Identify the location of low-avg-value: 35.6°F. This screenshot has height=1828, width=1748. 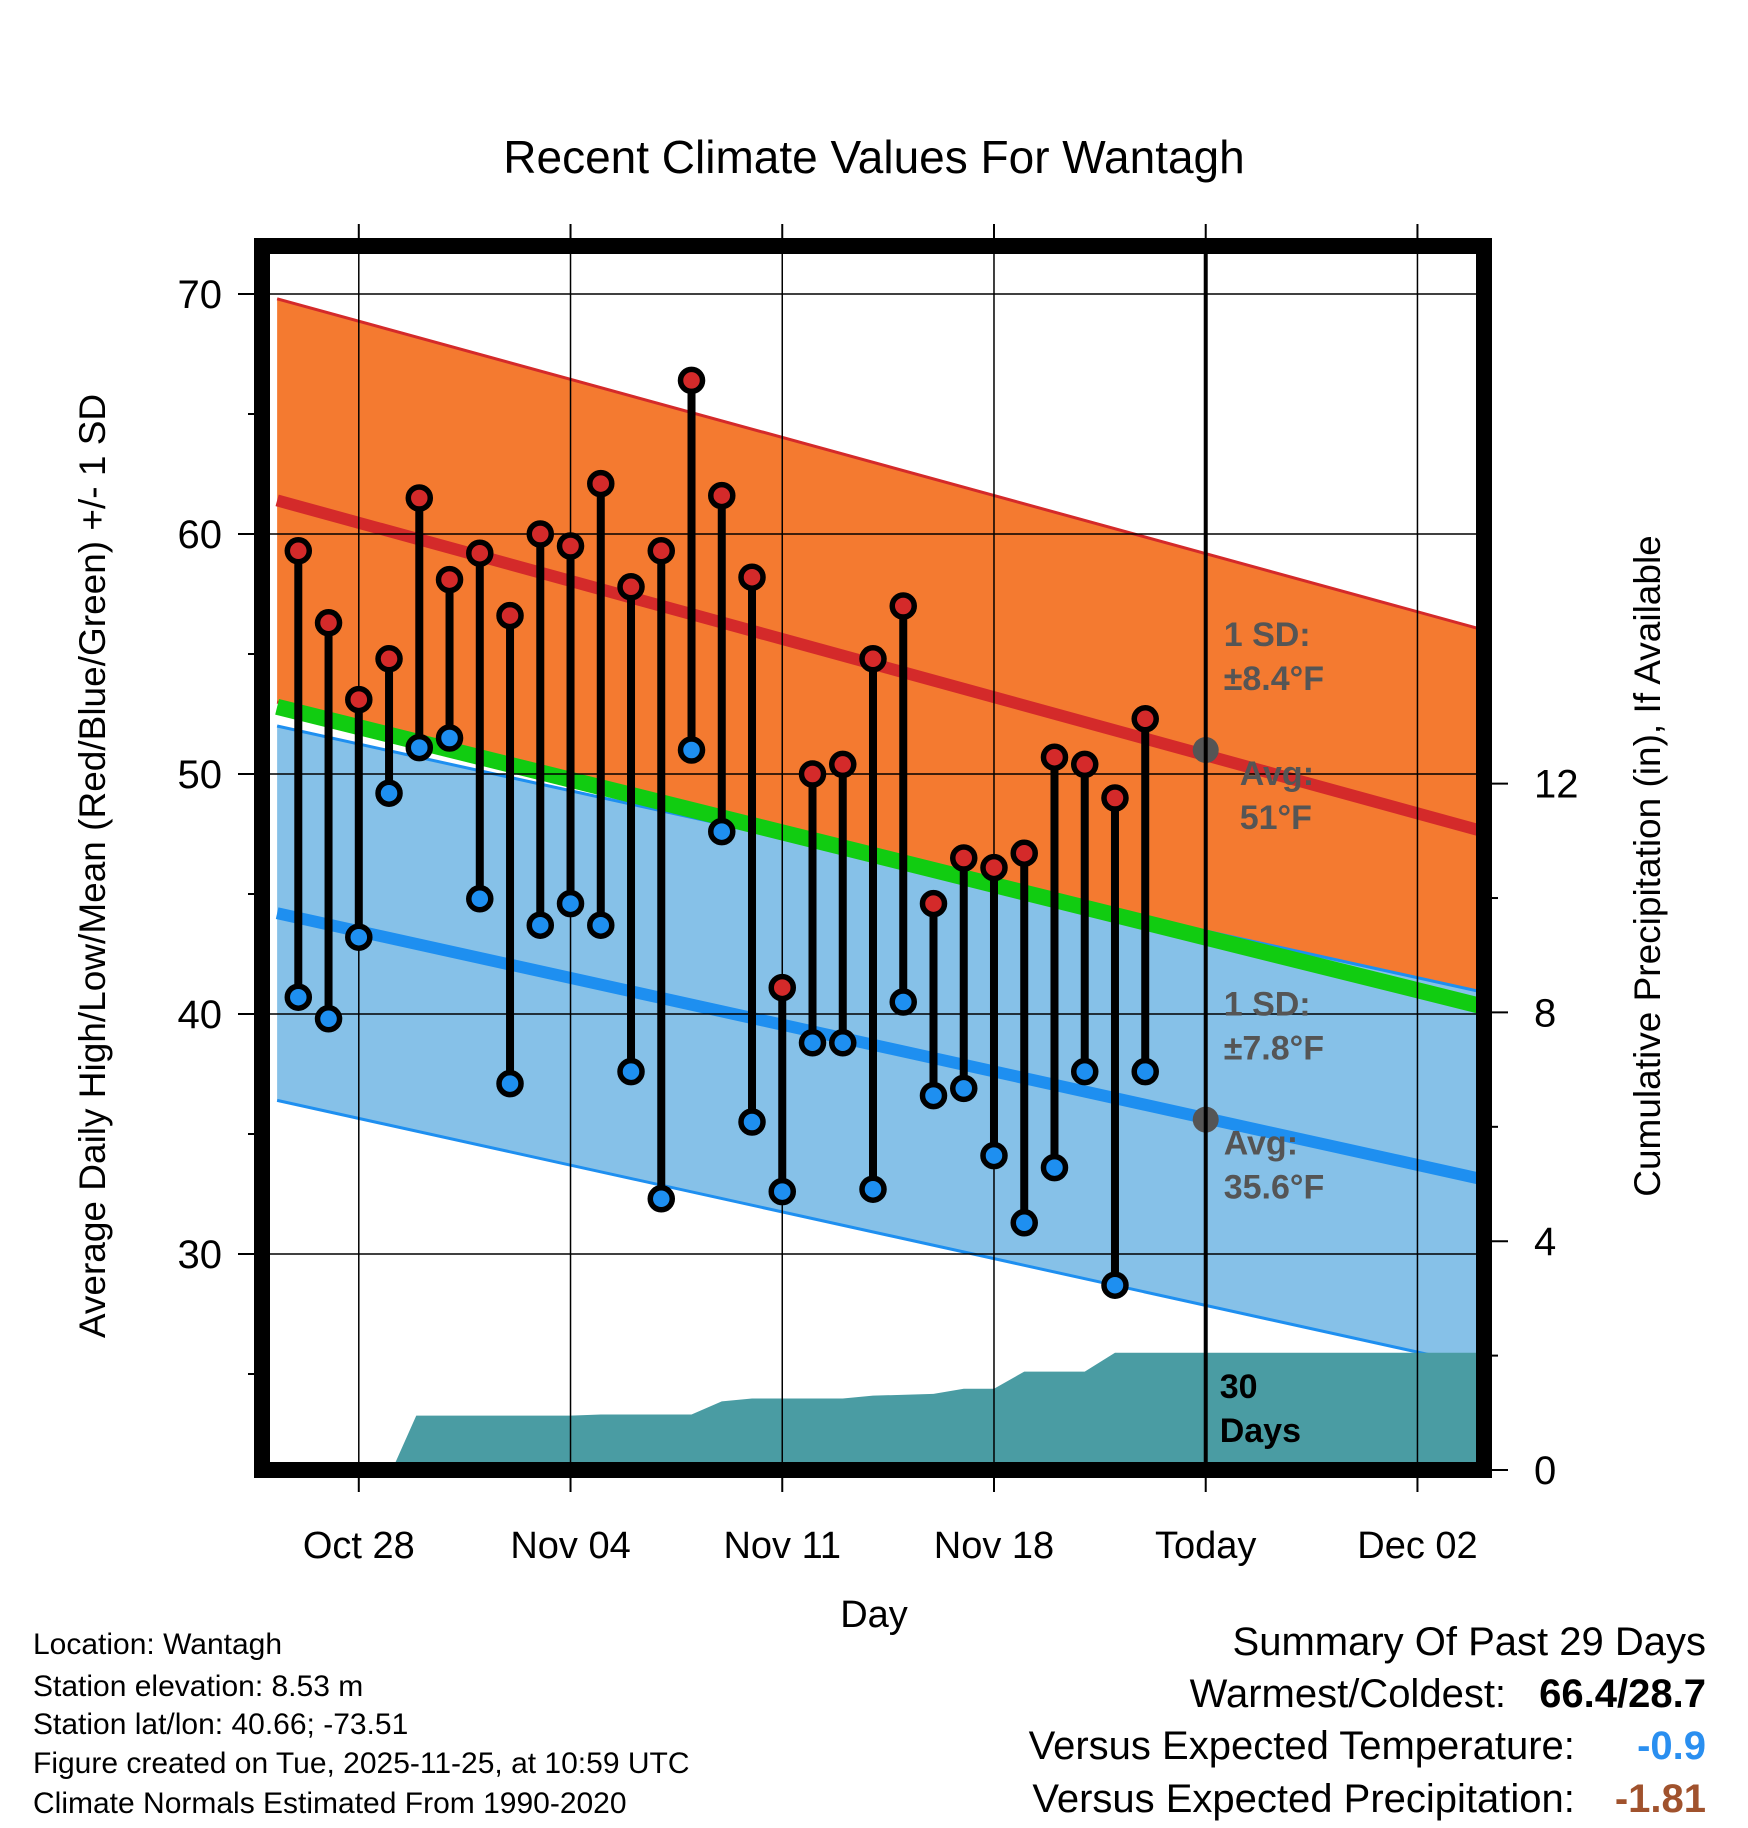
(1274, 1188).